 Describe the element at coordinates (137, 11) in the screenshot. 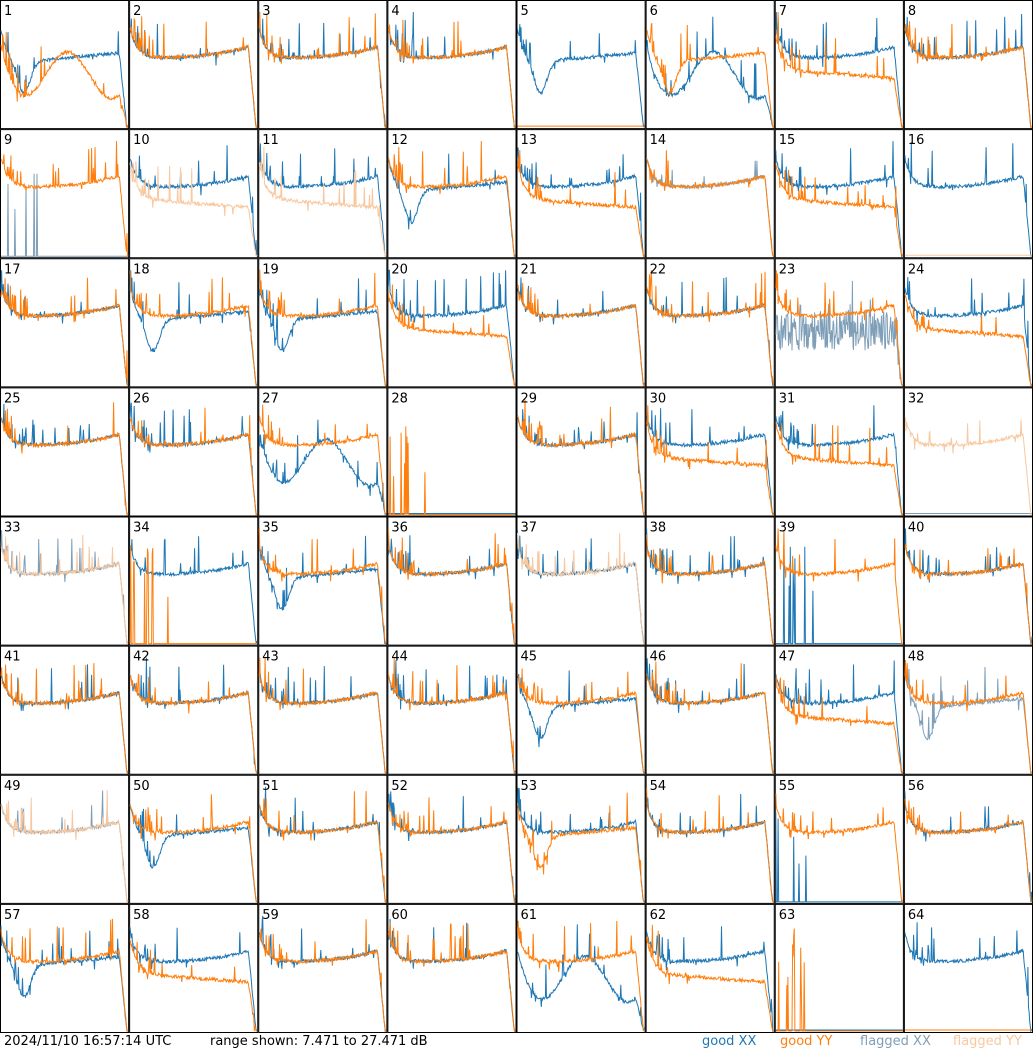

I see `panel-label: 2` at that location.